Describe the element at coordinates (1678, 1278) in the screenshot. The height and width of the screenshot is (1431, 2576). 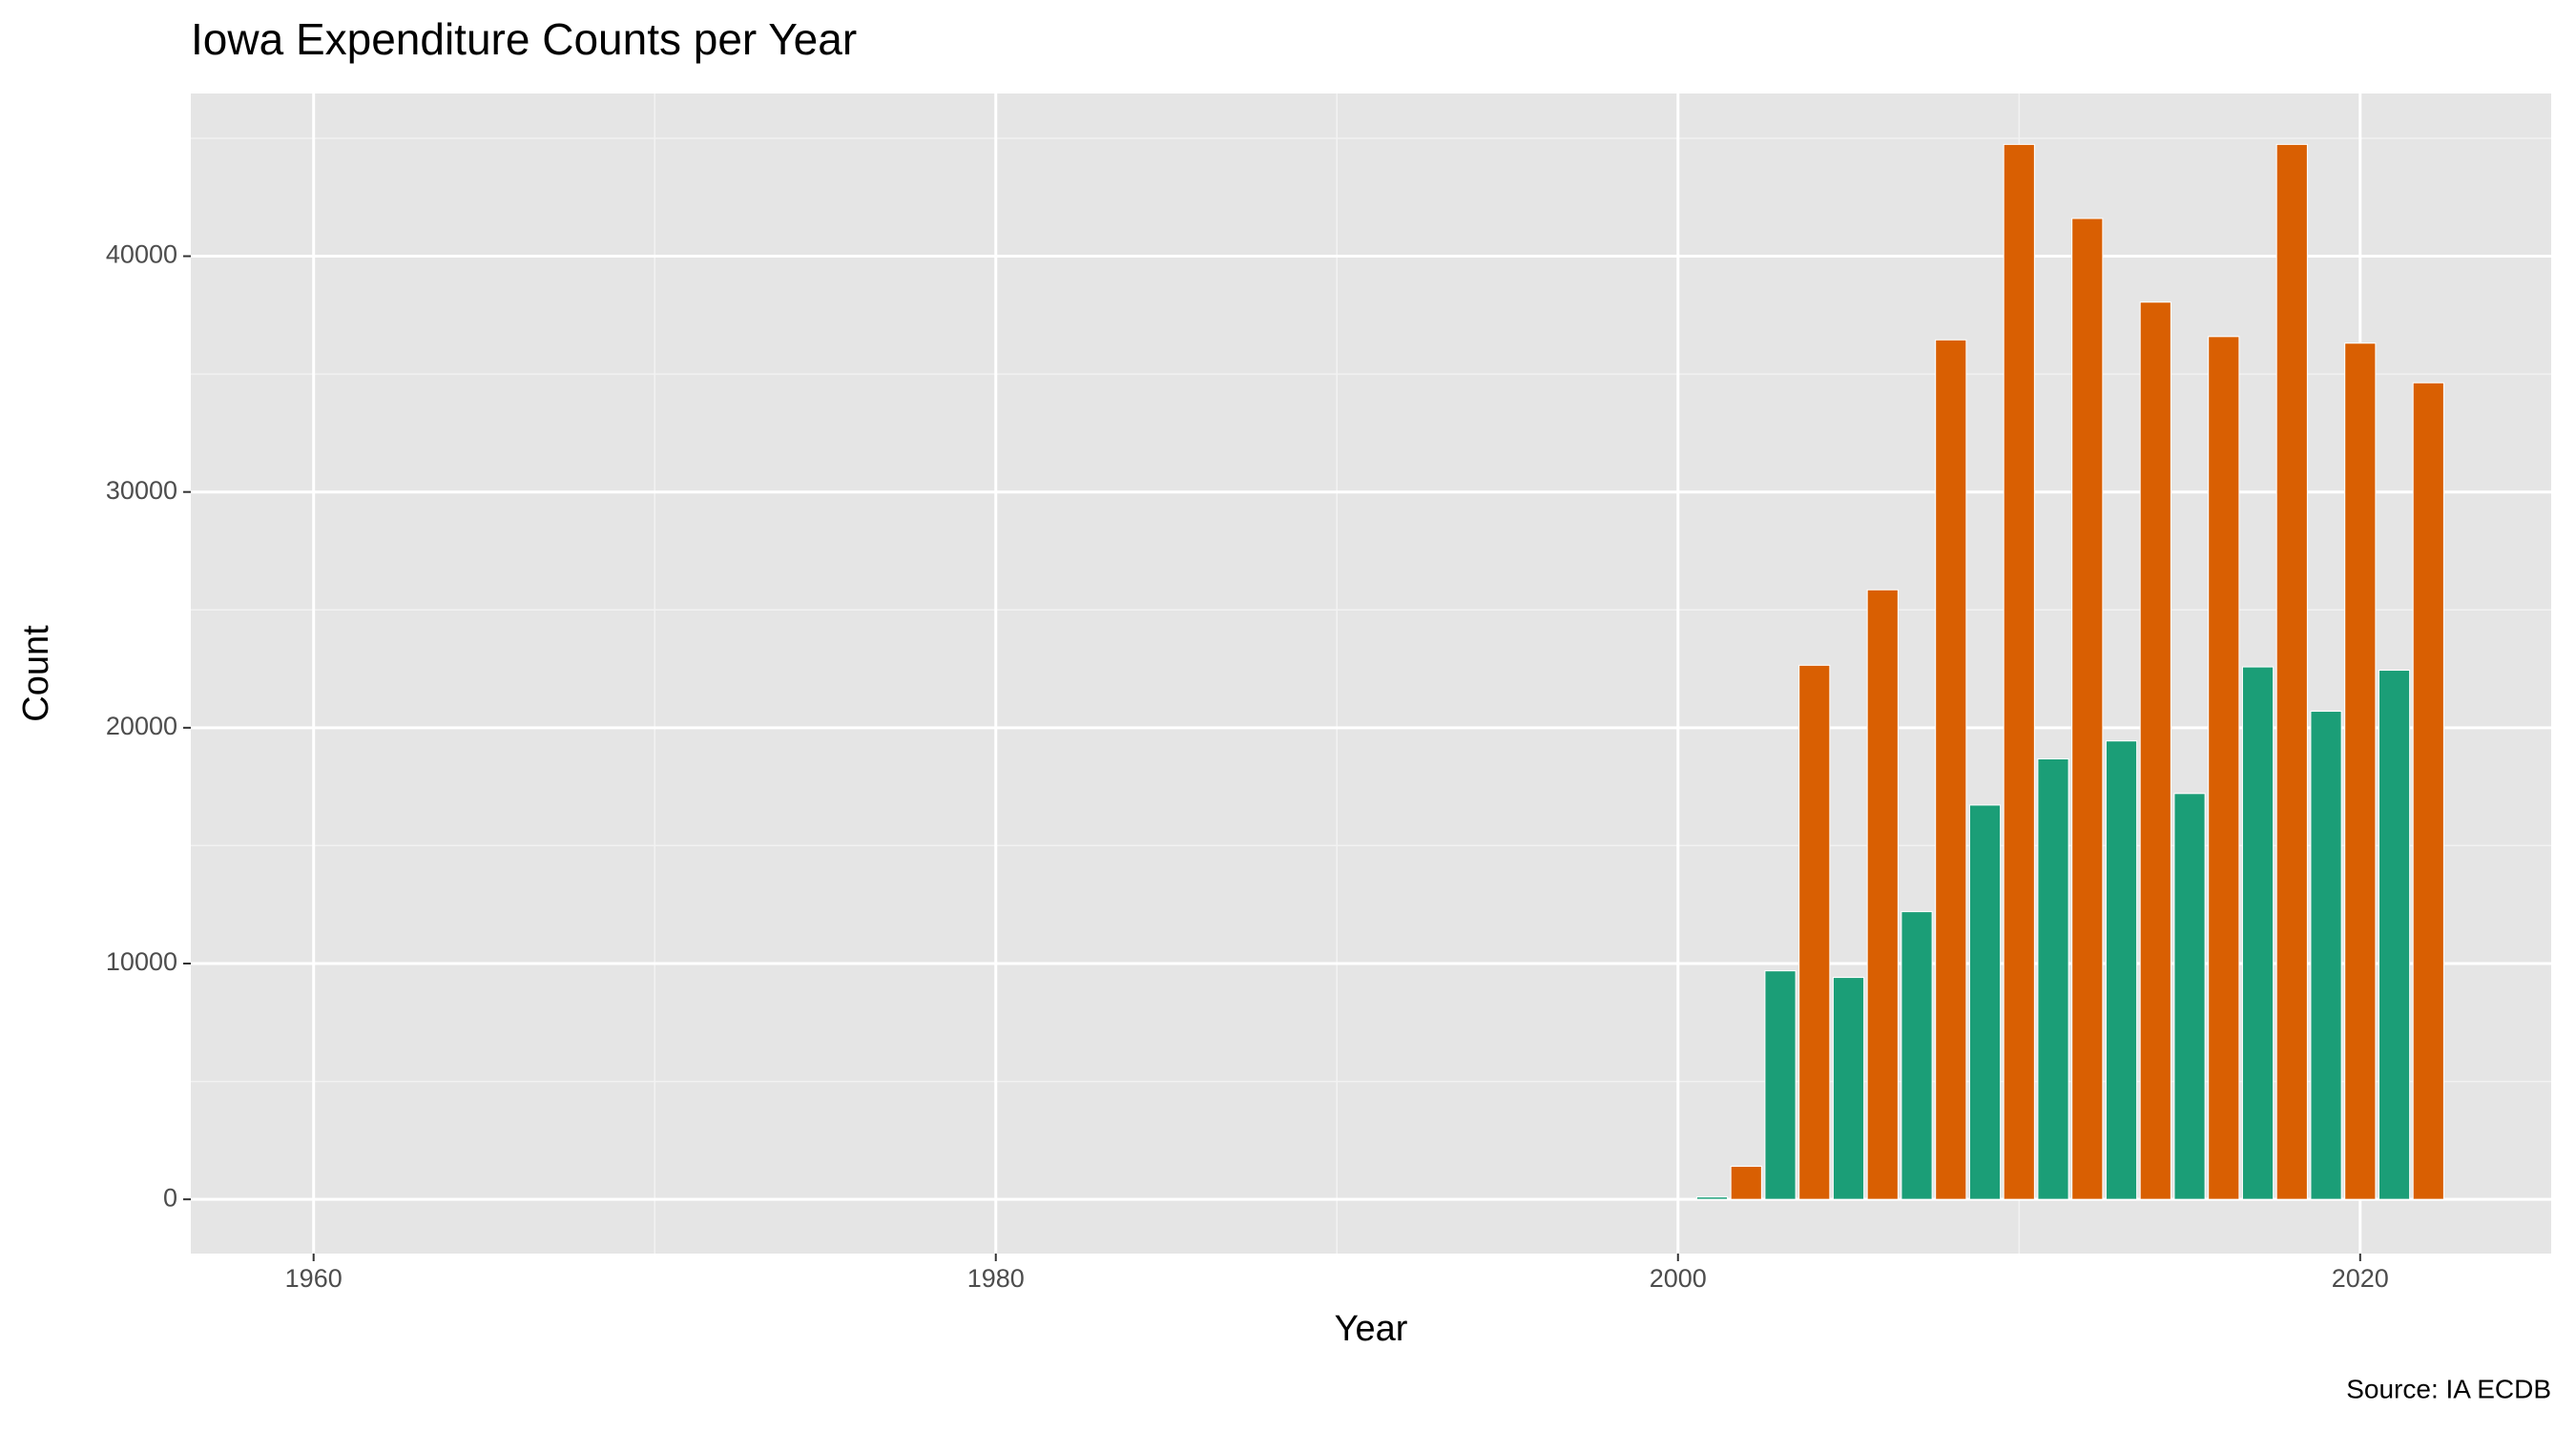
I see `x-tick-label: 2000` at that location.